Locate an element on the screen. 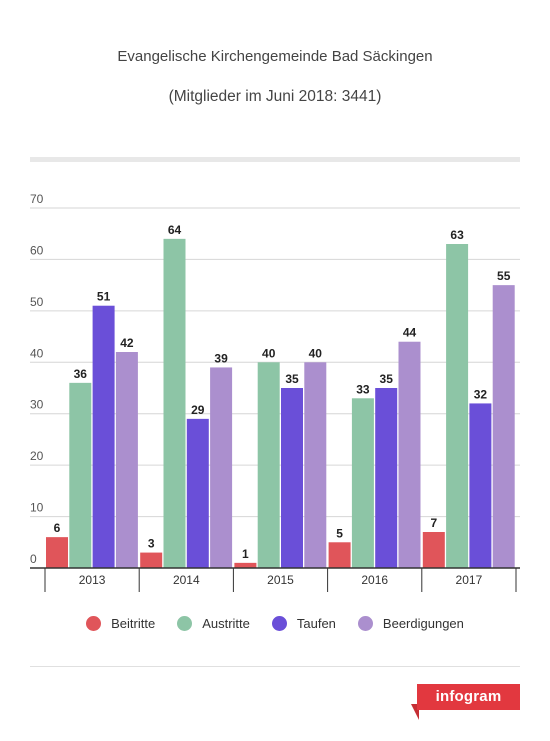  y-tick-label: 50 is located at coordinates (37, 302).